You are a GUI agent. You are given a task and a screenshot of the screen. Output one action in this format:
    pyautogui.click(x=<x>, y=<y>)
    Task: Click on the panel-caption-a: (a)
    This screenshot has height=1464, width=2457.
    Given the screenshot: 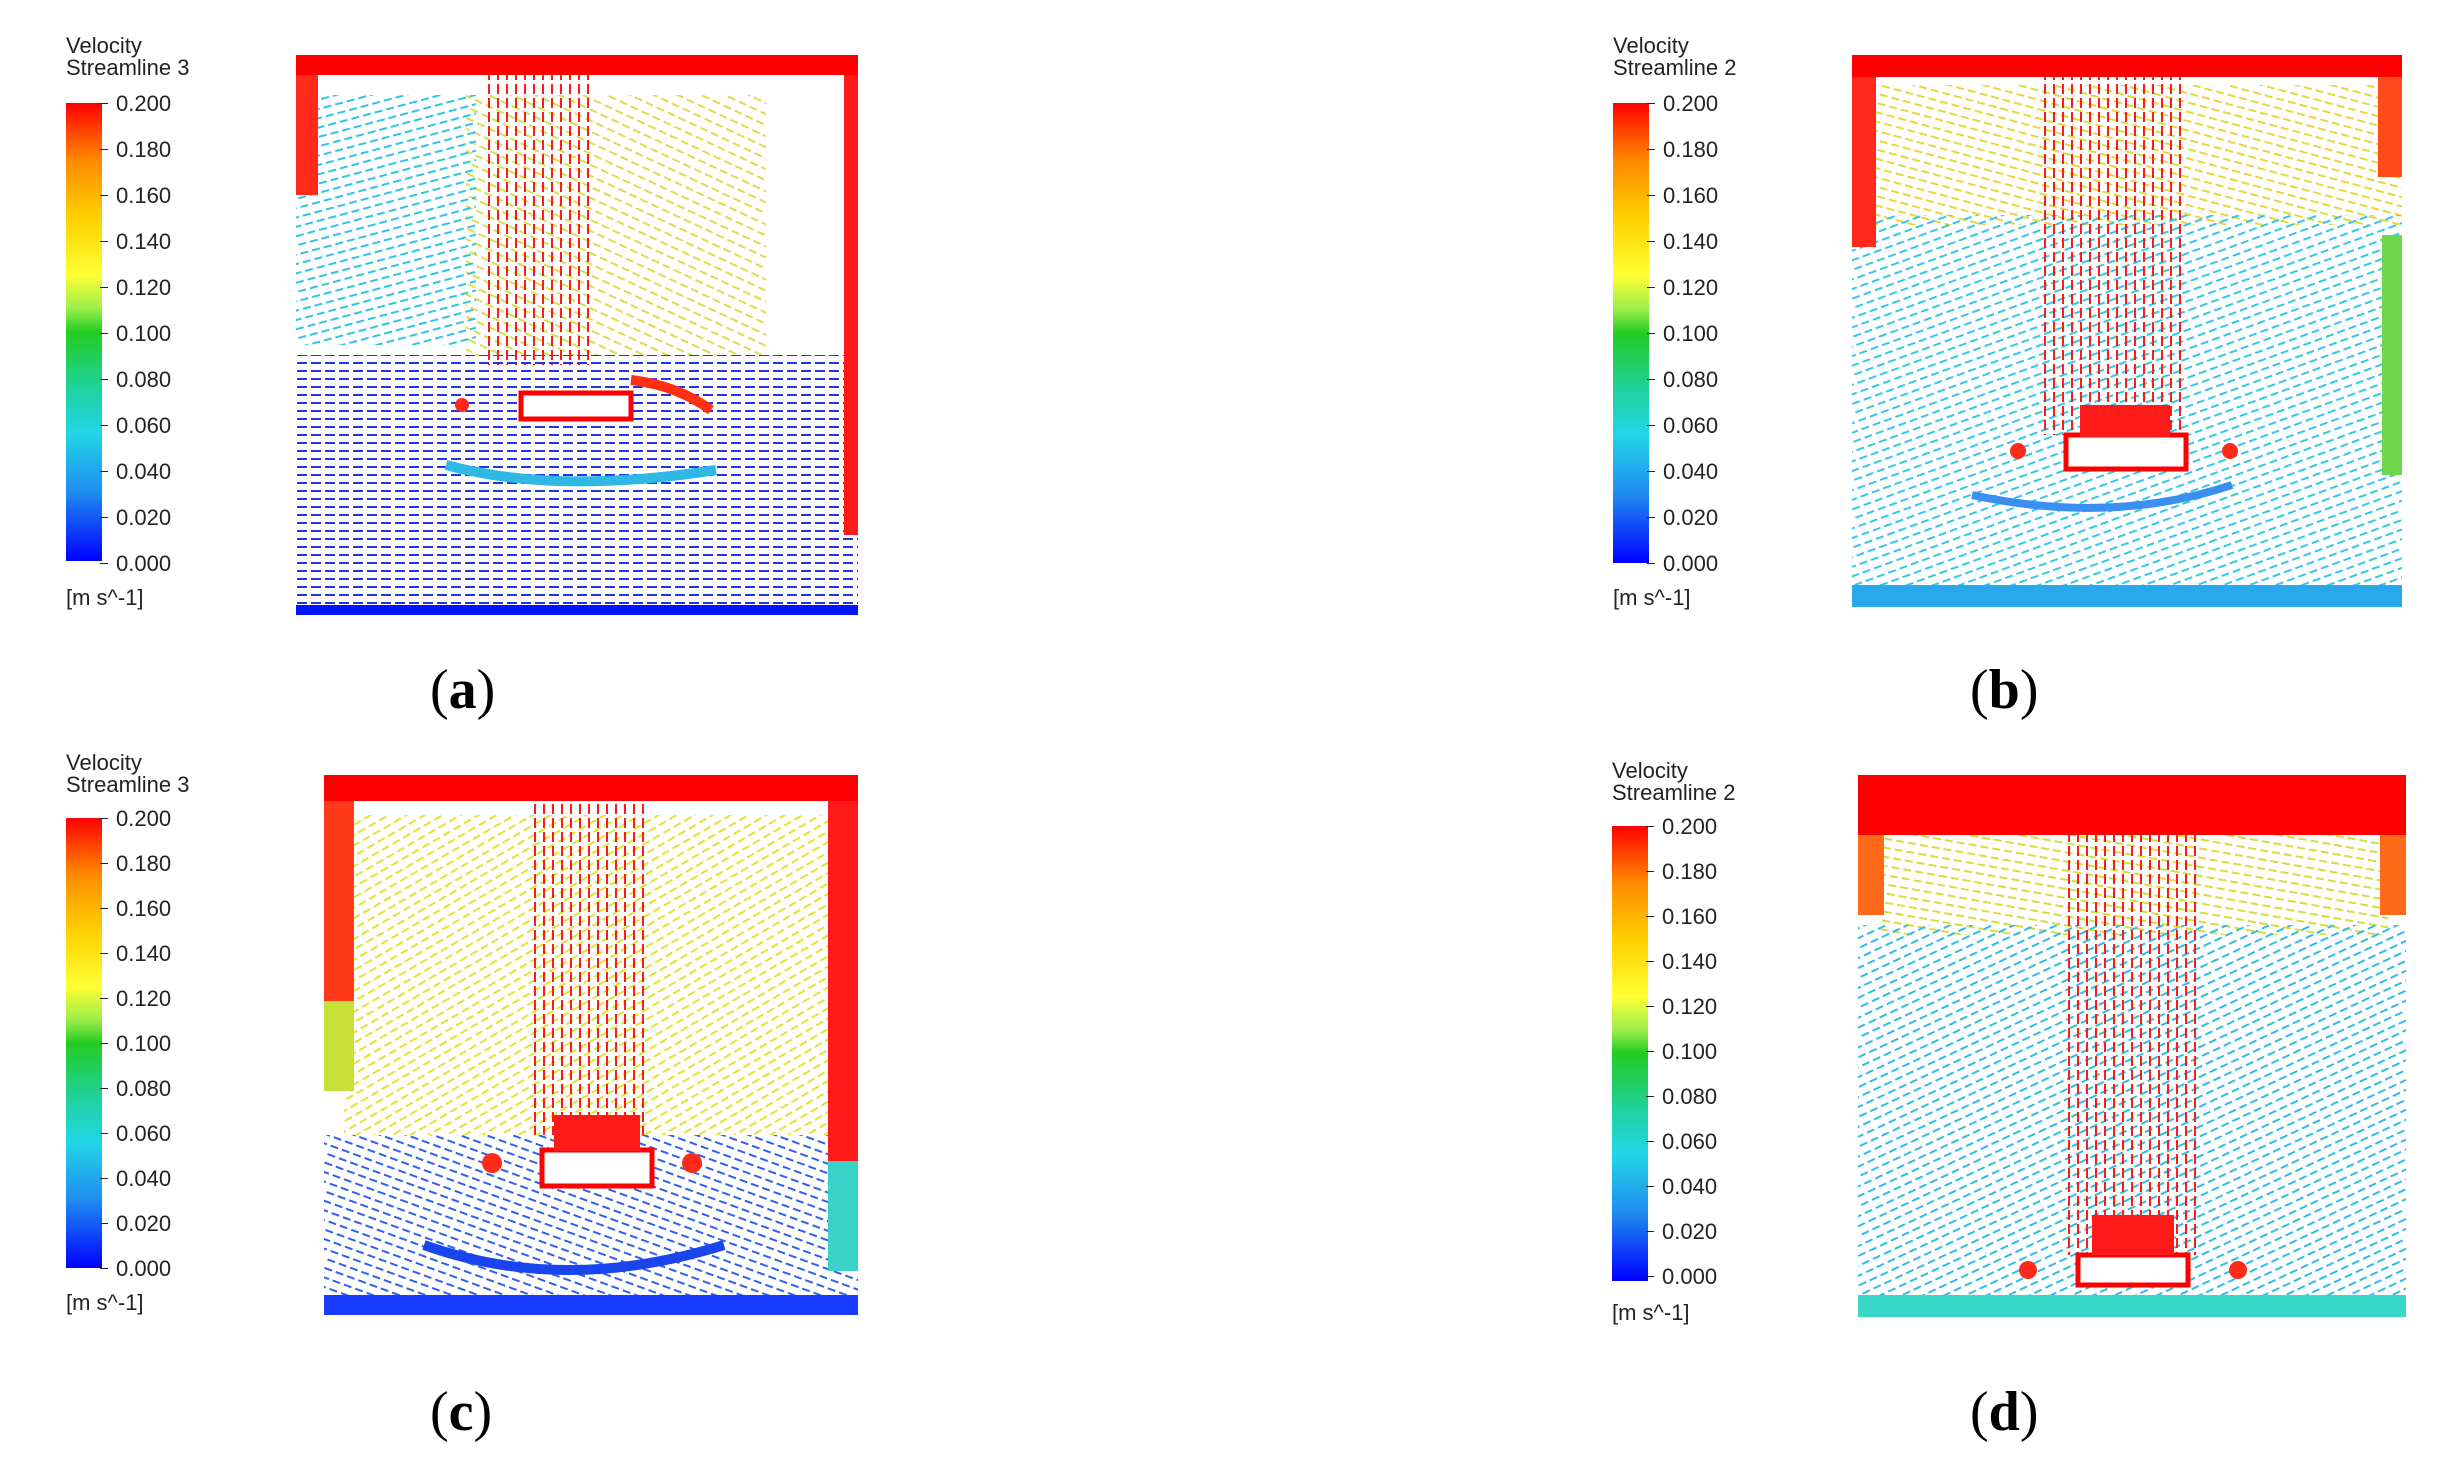 What is the action you would take?
    pyautogui.click(x=463, y=690)
    